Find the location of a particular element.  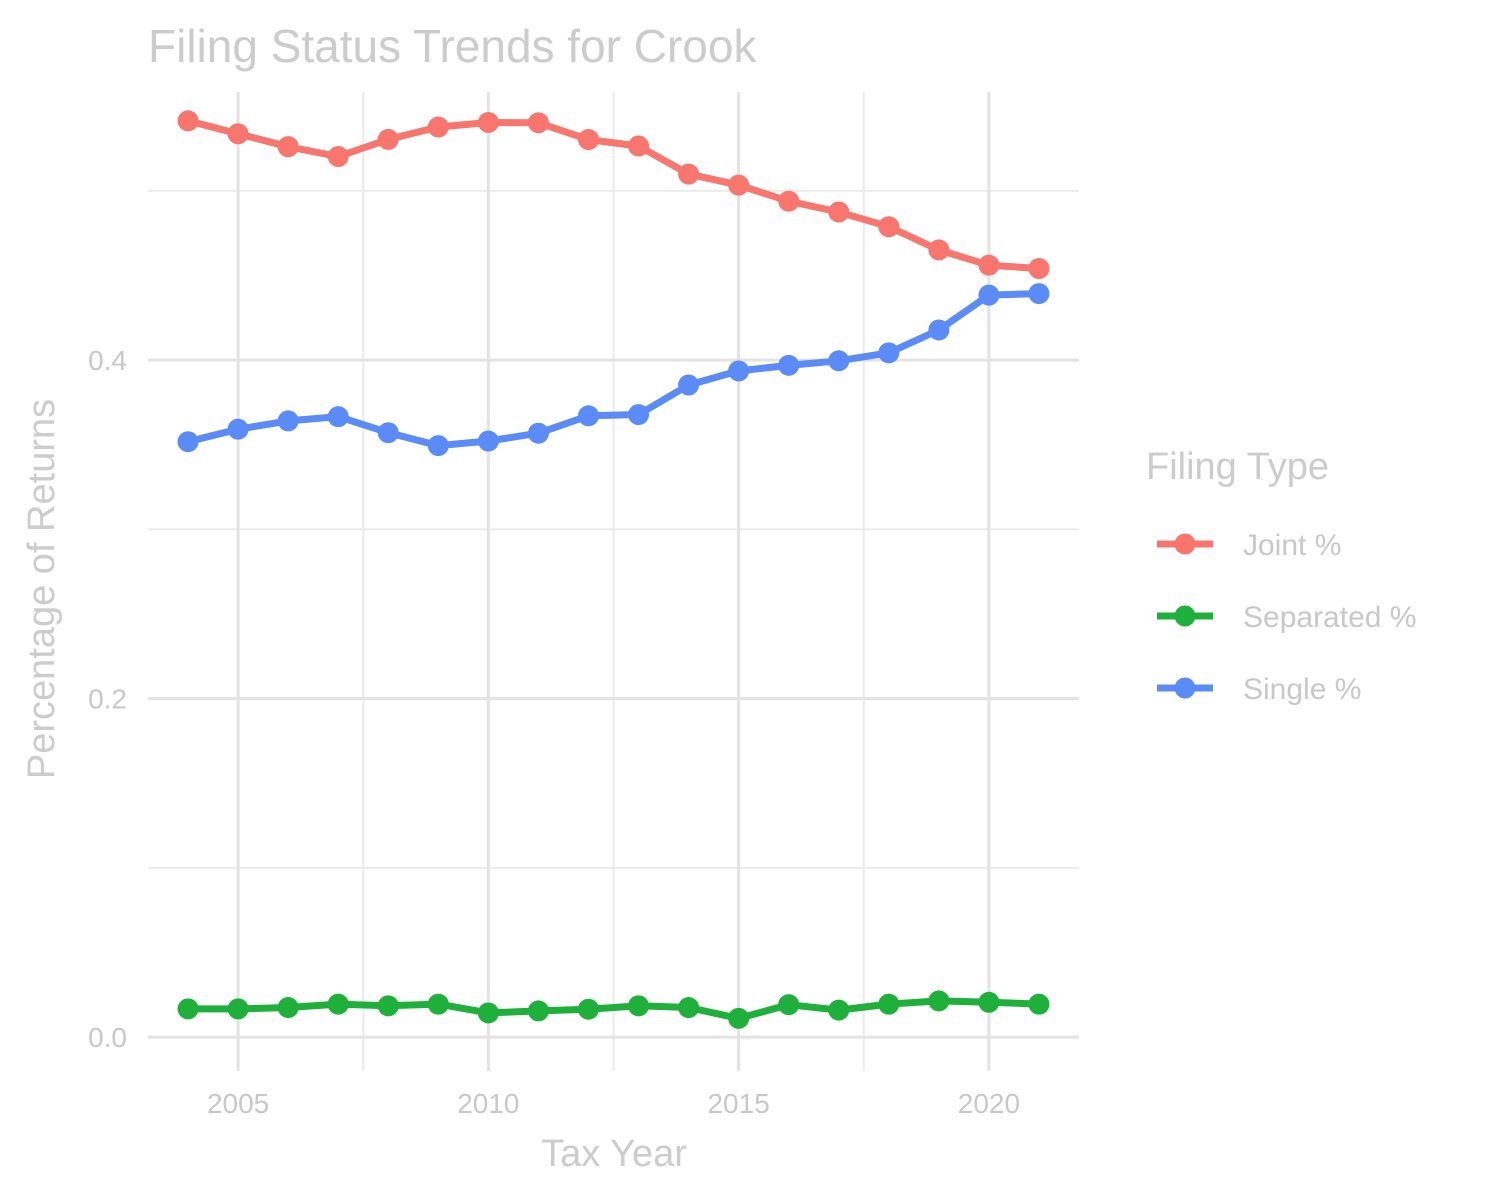

legend-title: Filing Type is located at coordinates (1237, 467).